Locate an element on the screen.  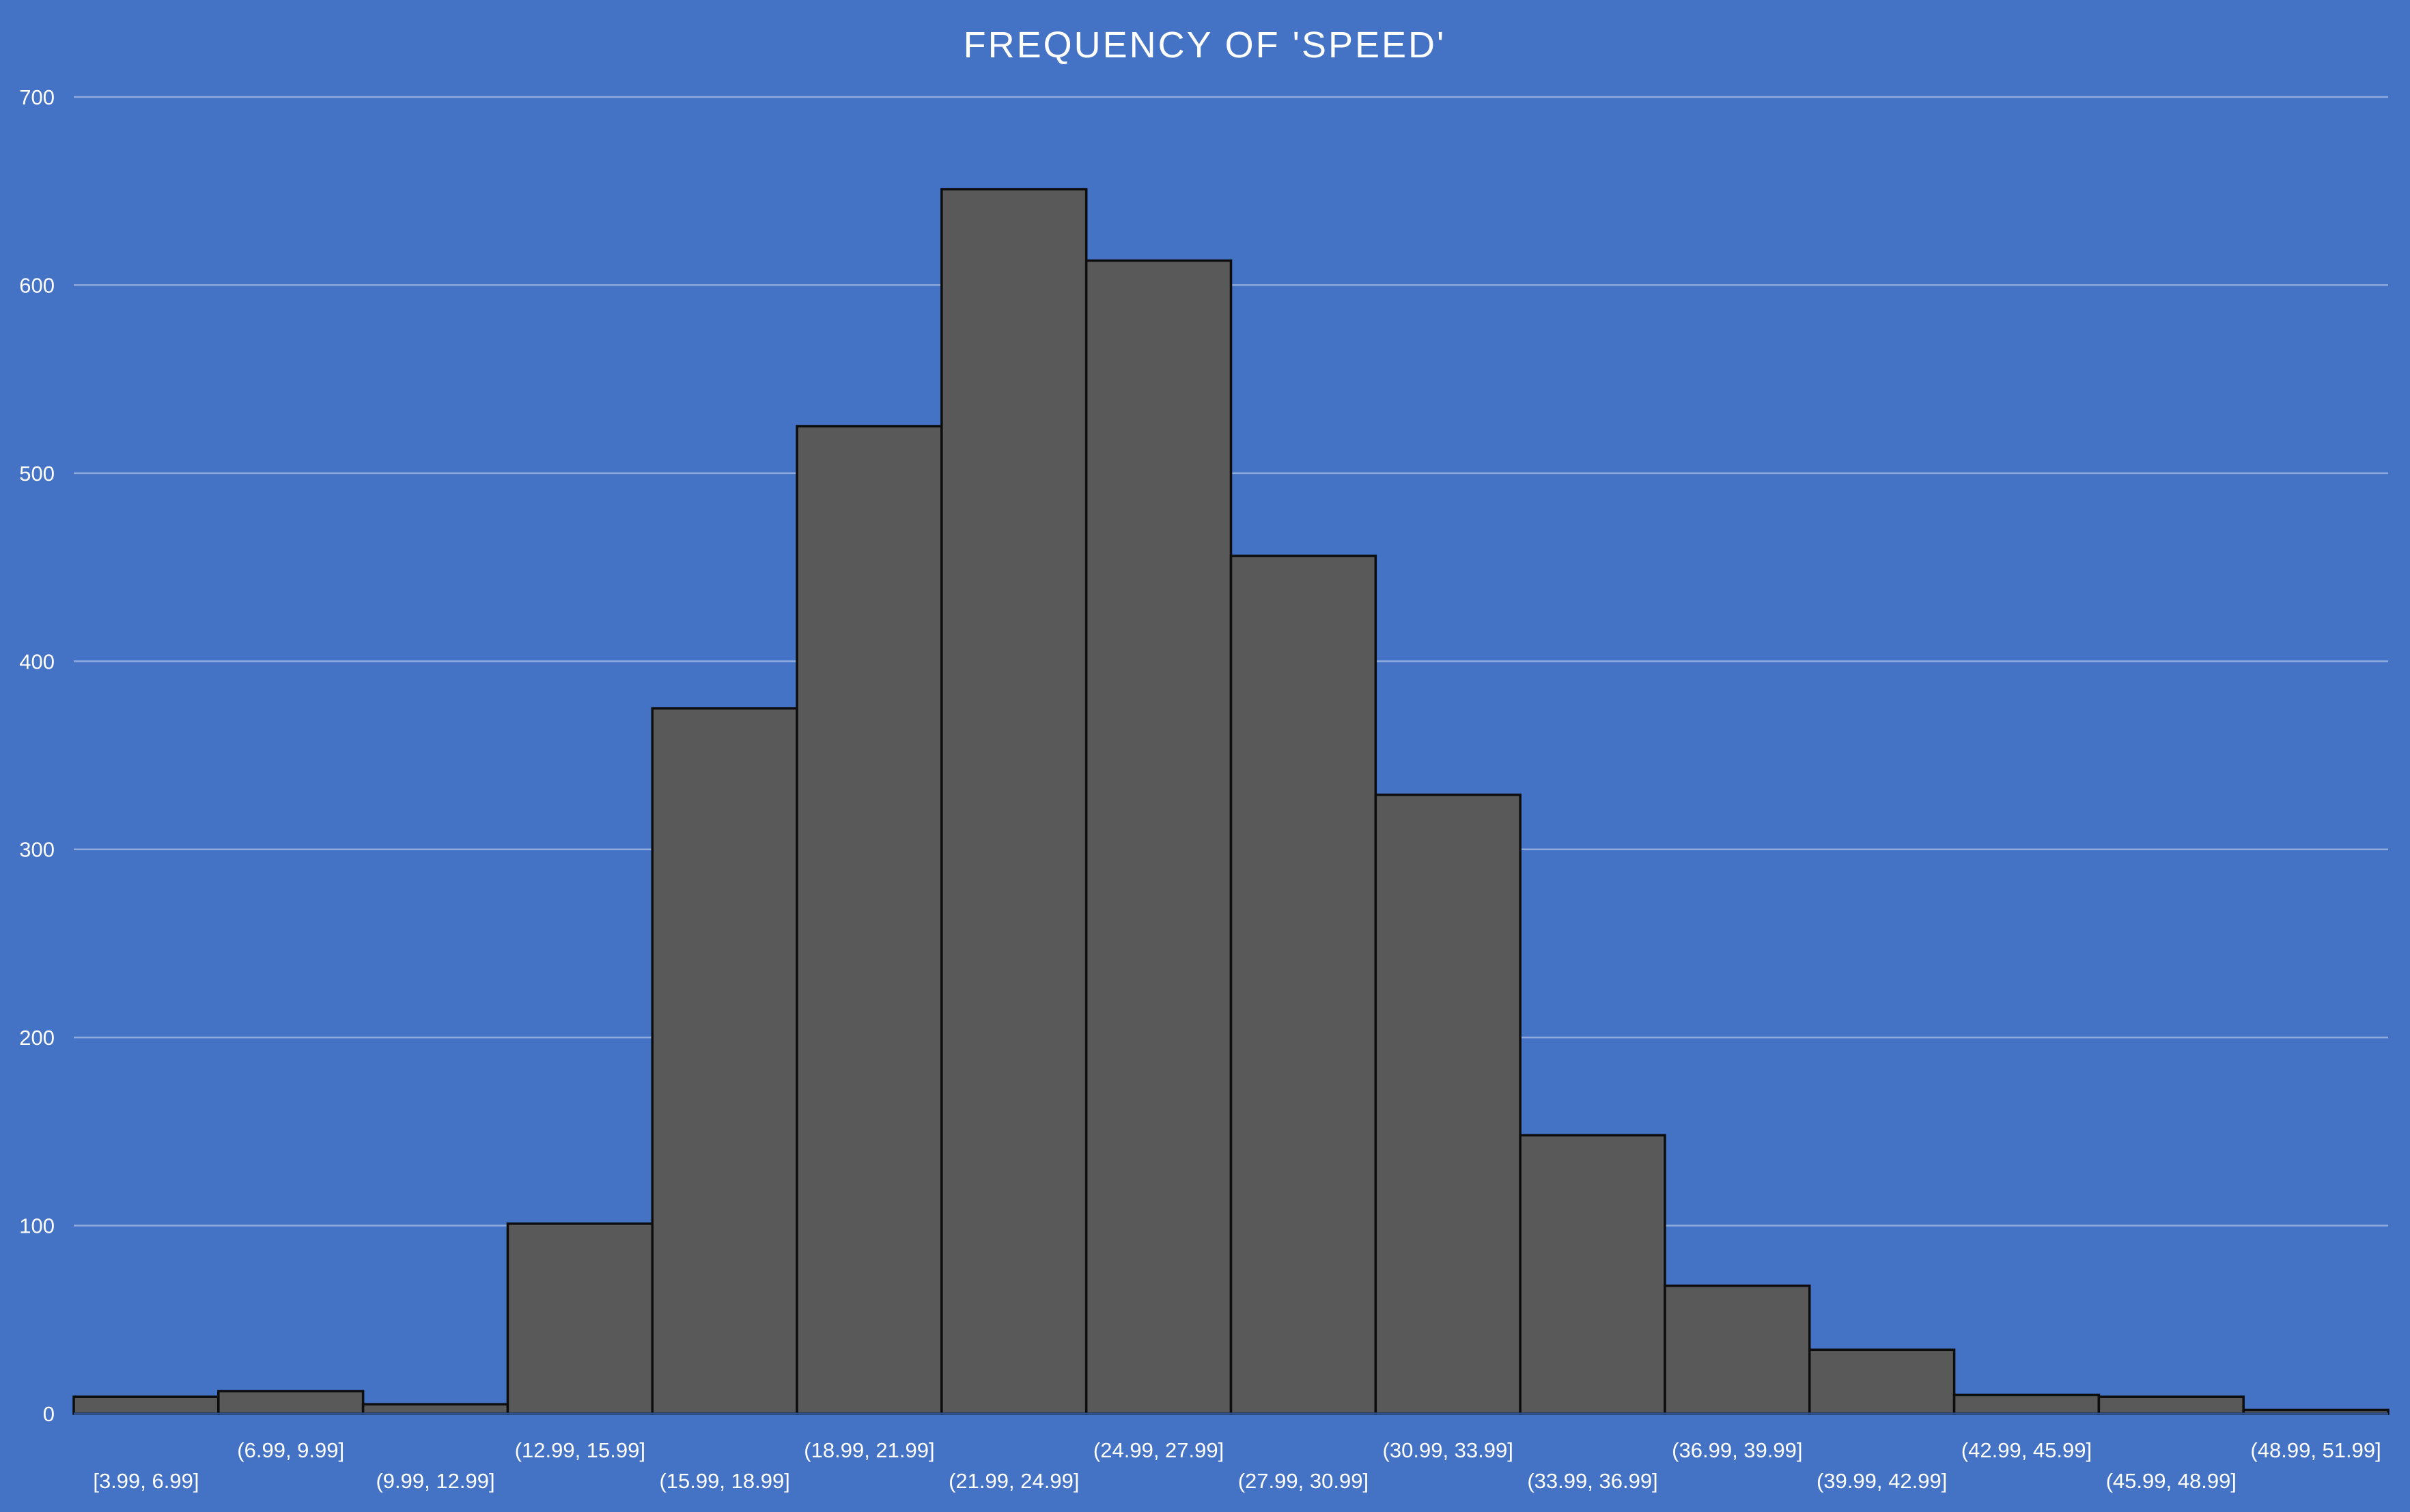
y-tick-label: 300 is located at coordinates (37, 850).